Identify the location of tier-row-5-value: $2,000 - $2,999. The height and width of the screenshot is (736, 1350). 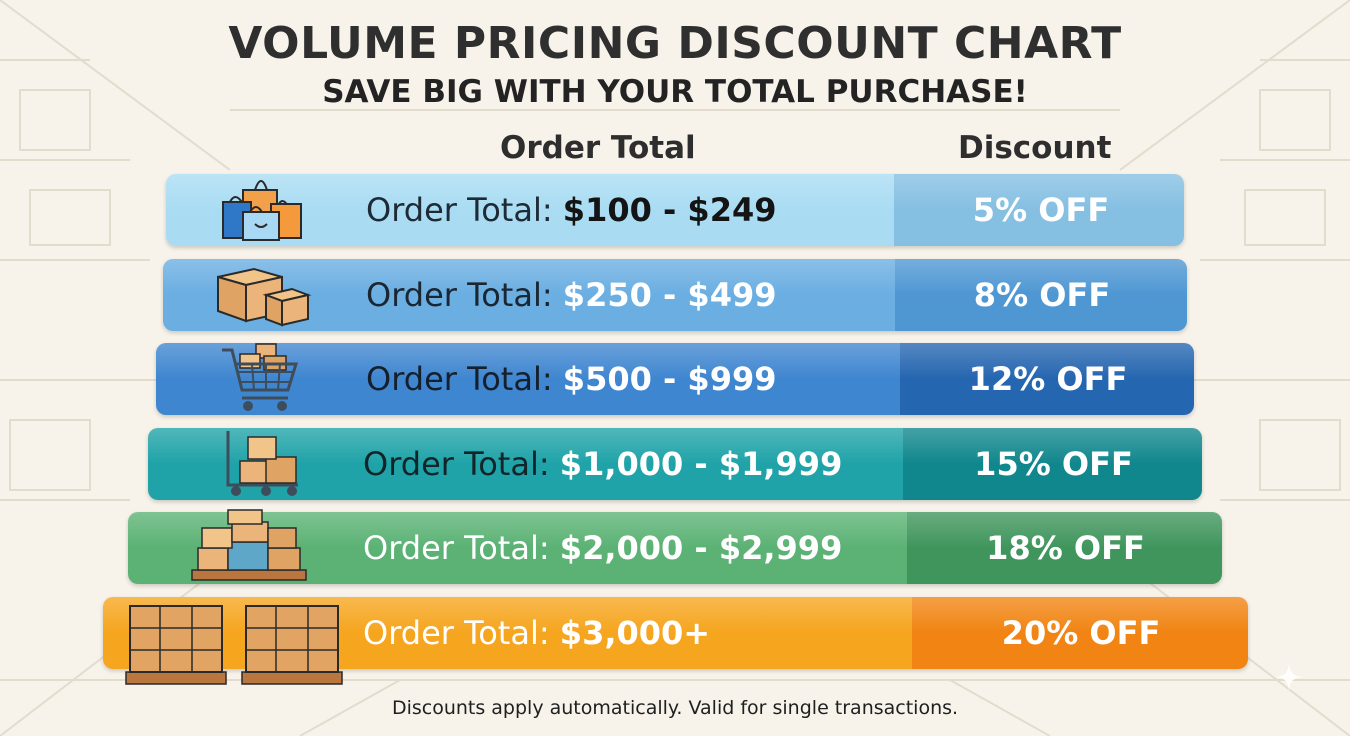
(701, 548).